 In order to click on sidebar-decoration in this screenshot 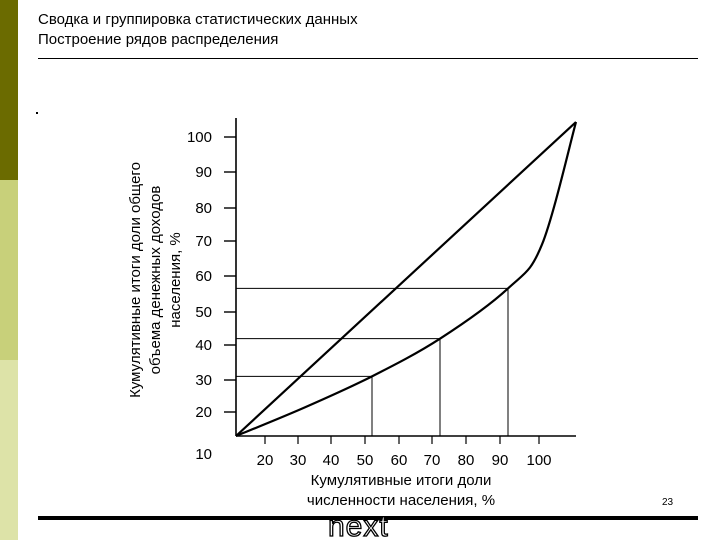, I will do `click(9, 270)`.